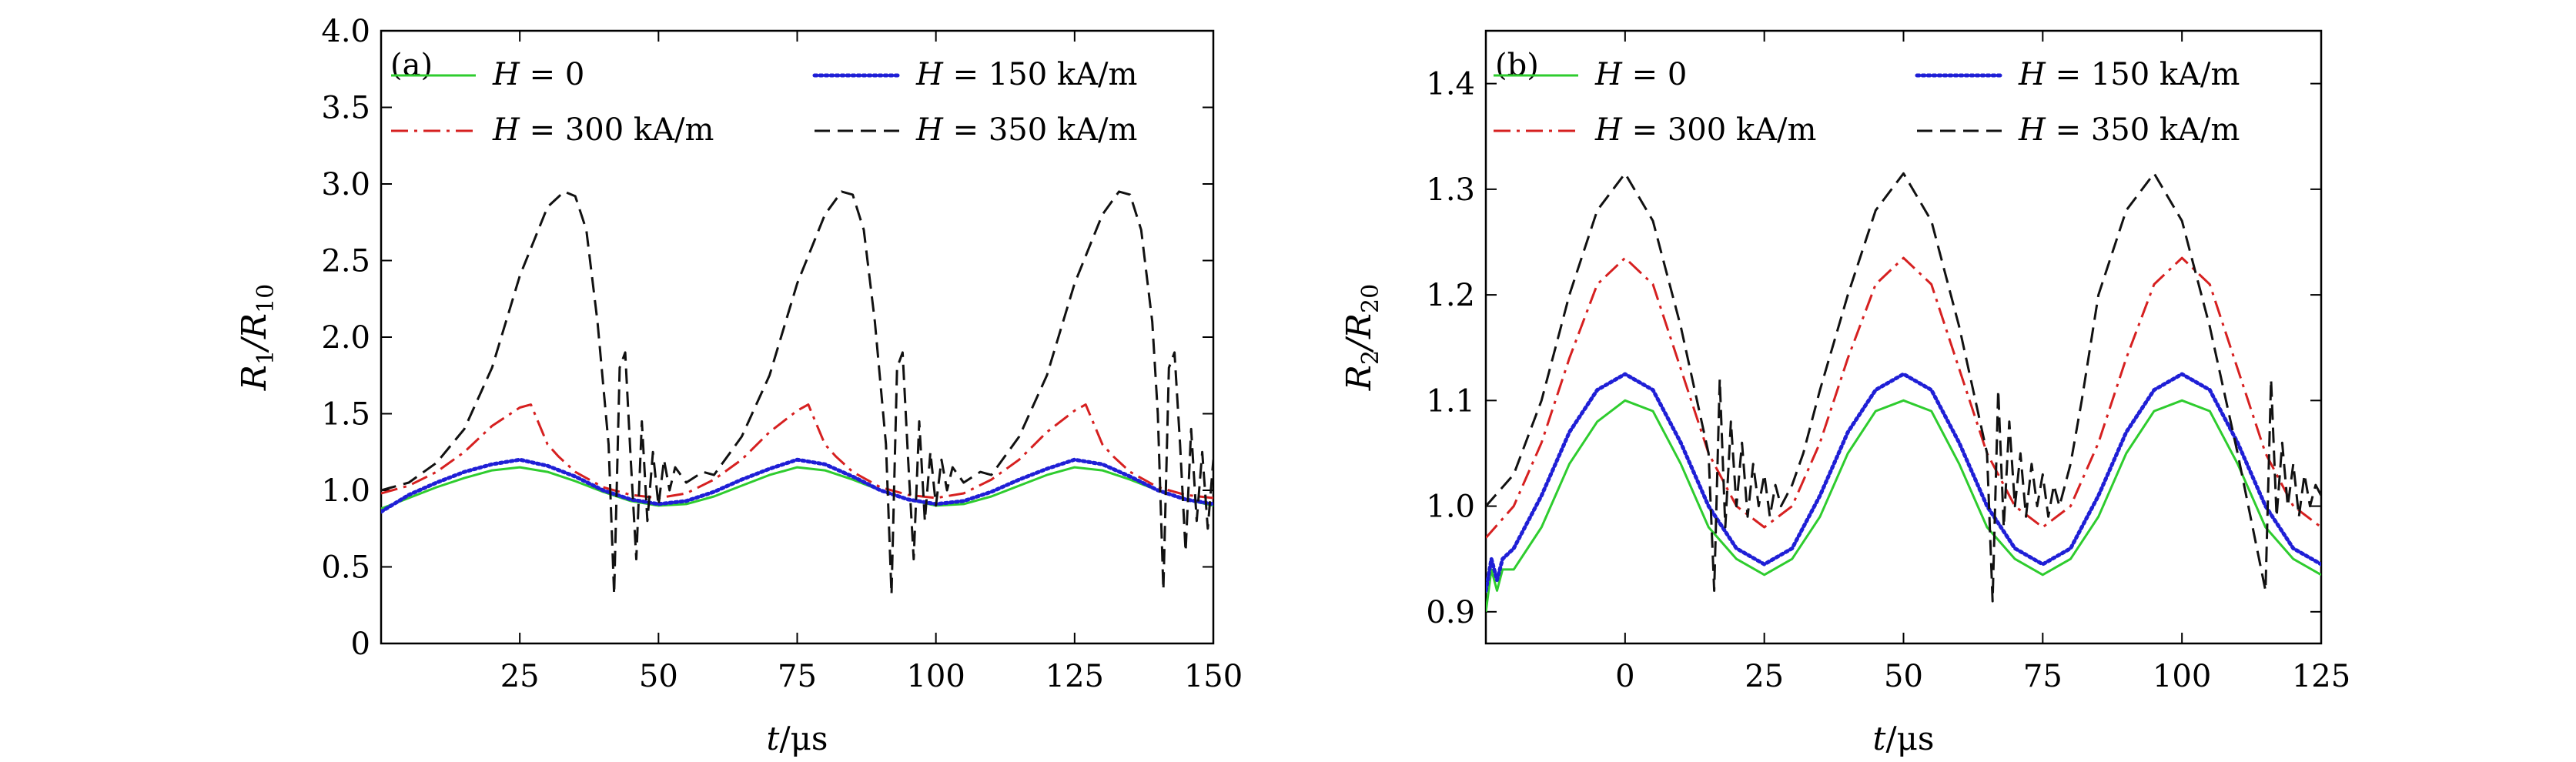 The width and height of the screenshot is (2576, 762). What do you see at coordinates (1450, 295) in the screenshot?
I see `y-tick-label: 1.2` at bounding box center [1450, 295].